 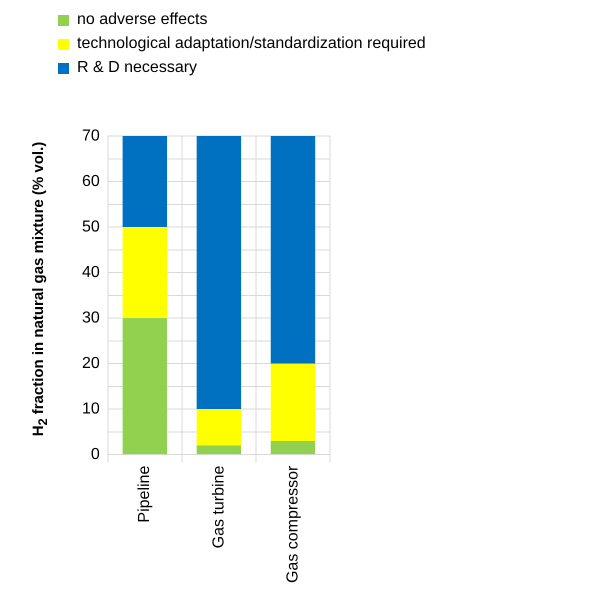 I want to click on y-tick-label: 0, so click(x=95, y=455).